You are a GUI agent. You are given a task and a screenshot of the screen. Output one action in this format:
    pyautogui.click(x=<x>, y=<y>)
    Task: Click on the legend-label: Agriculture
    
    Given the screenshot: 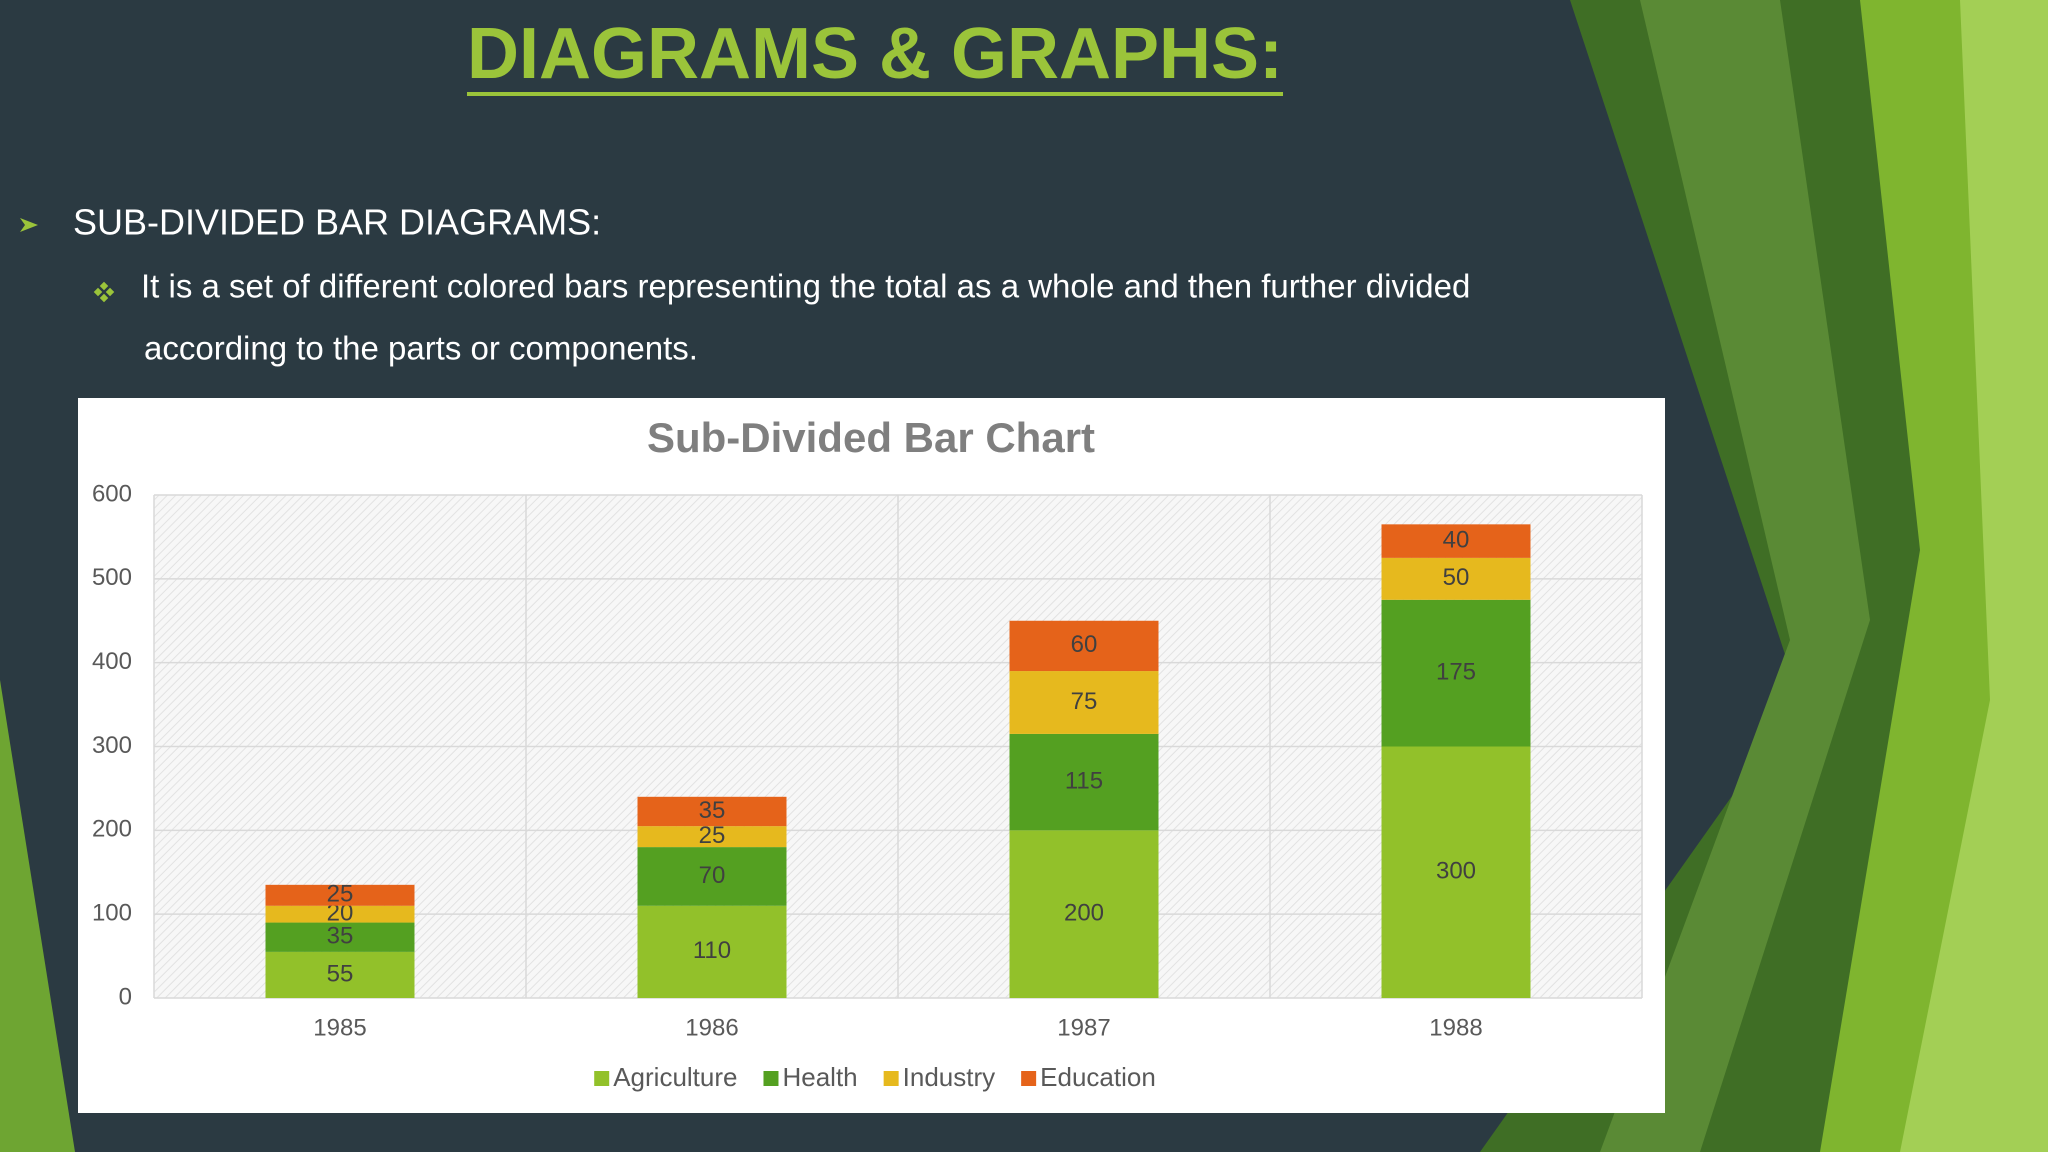 What is the action you would take?
    pyautogui.click(x=675, y=1077)
    